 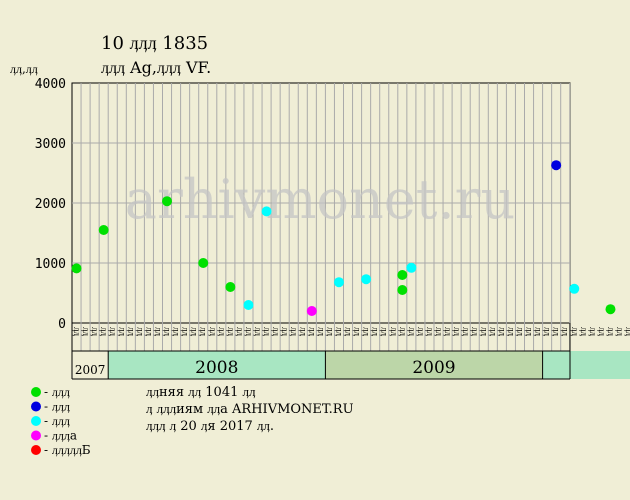 I want to click on legend-label: - ӆӆӆӆӆБ, so click(x=67, y=450).